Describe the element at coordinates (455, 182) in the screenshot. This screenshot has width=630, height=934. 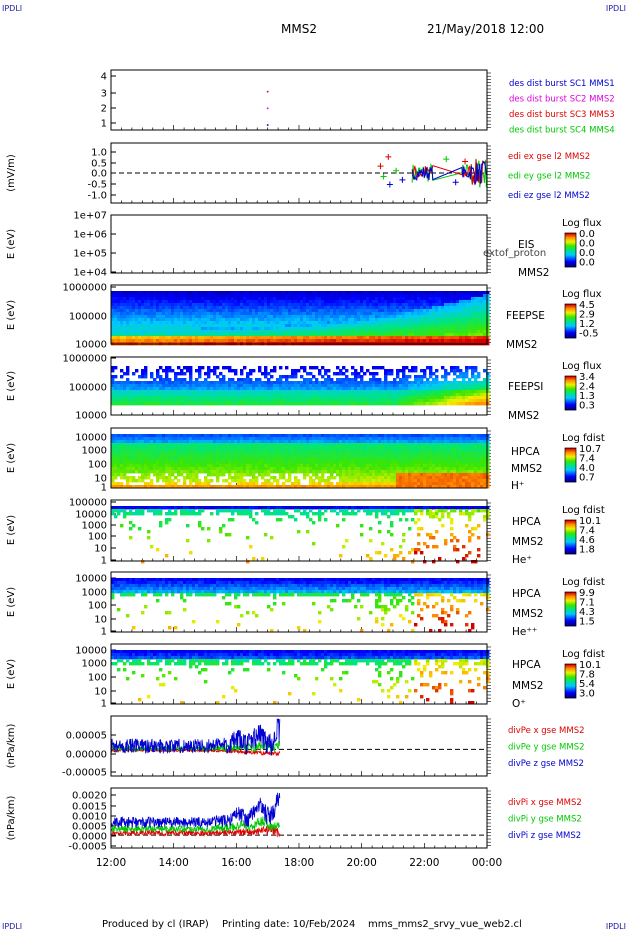
I see `data-cross` at that location.